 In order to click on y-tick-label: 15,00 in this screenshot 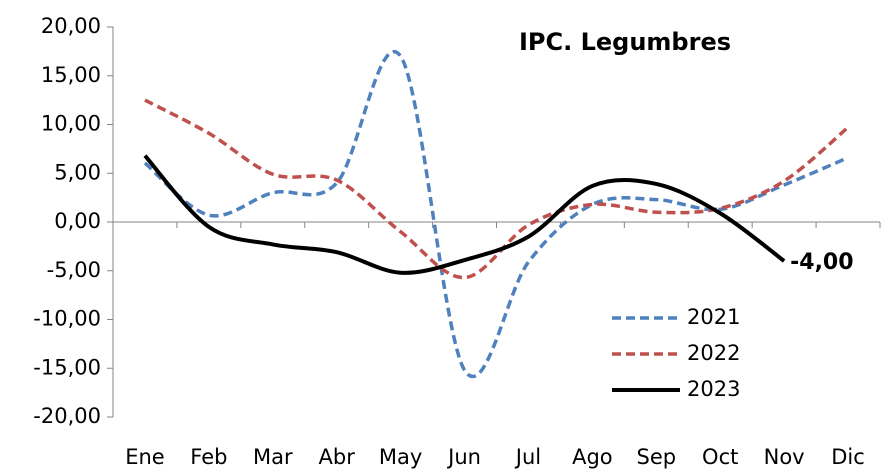, I will do `click(71, 75)`.